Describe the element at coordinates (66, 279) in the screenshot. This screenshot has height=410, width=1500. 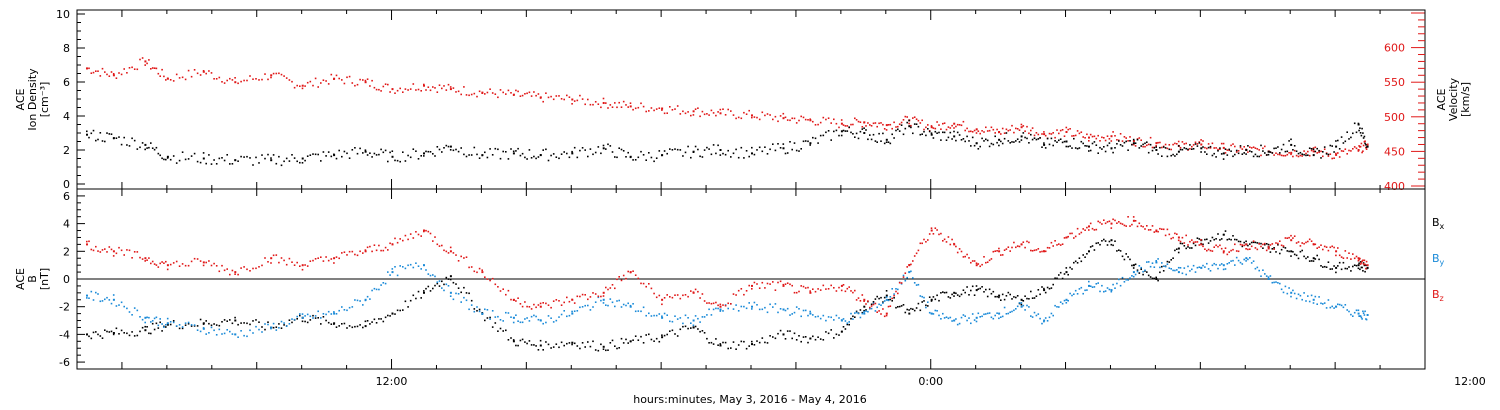
I see `y-tick-label: 0` at that location.